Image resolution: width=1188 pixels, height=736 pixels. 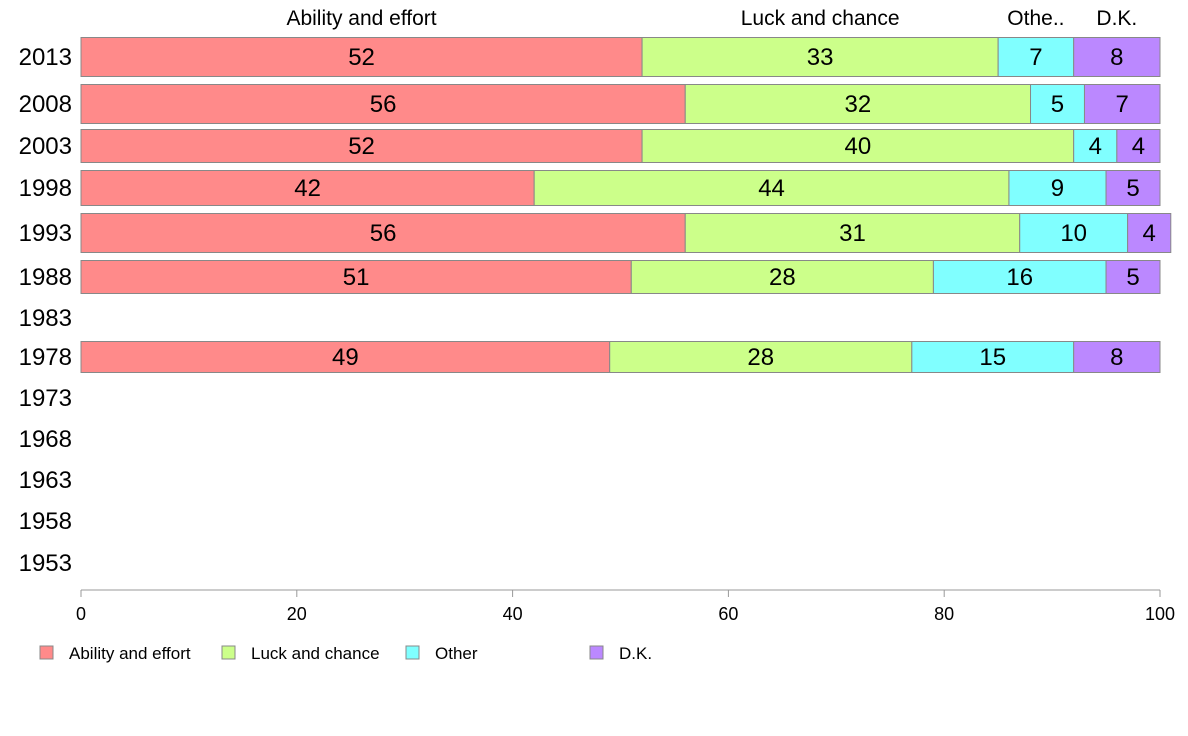 I want to click on chart-row-1968: 1968, so click(x=45, y=439).